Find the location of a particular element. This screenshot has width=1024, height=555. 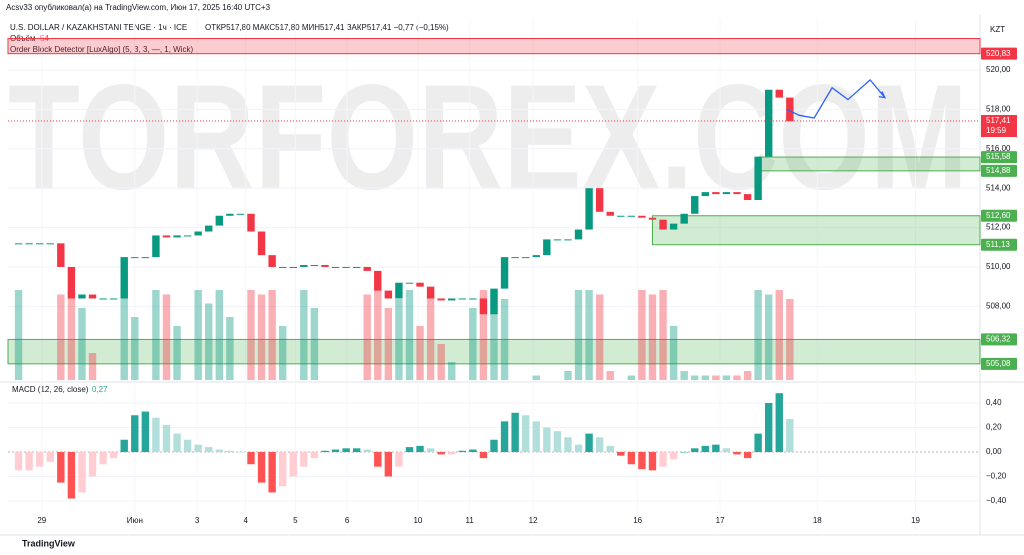

y-tick-label: 516,00 is located at coordinates (998, 148).